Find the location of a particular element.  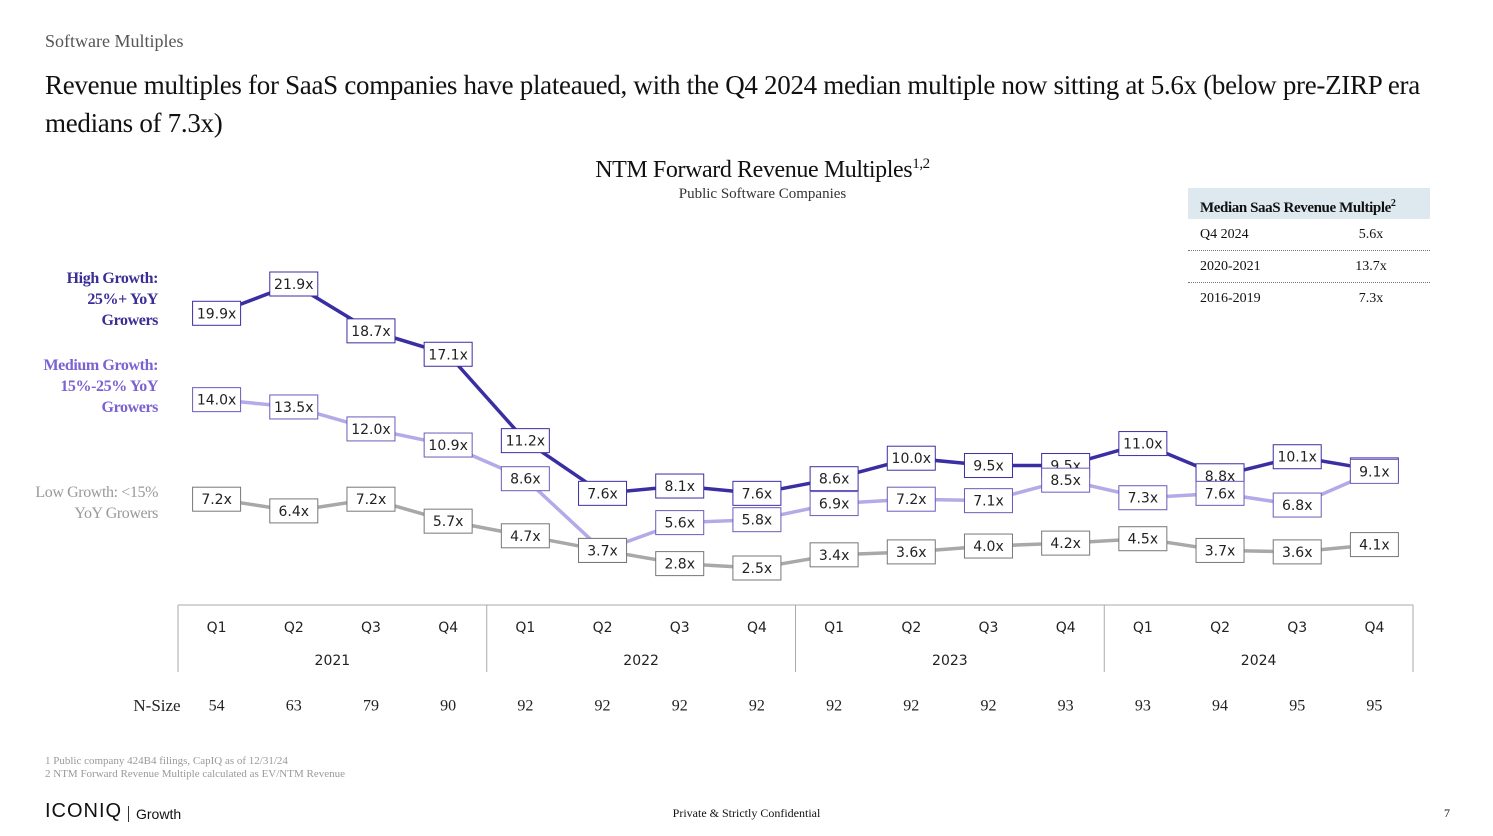

chart-title-wrap: NTM Forward Revenue Multiples1,2 is located at coordinates (746, 170).